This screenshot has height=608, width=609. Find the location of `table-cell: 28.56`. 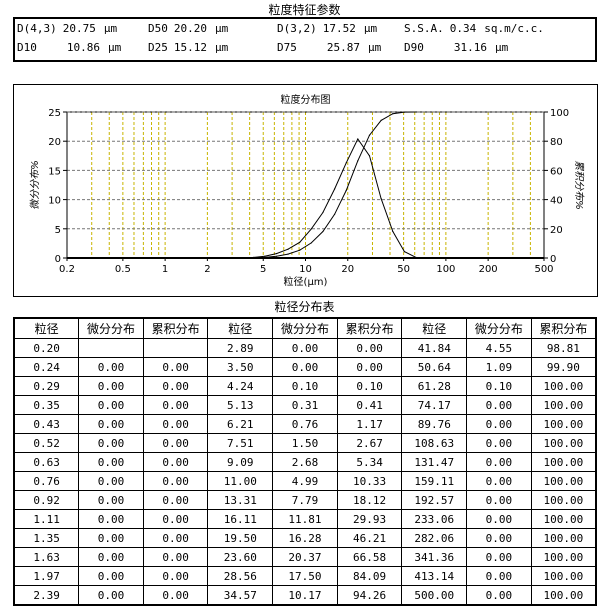

table-cell: 28.56 is located at coordinates (240, 576).